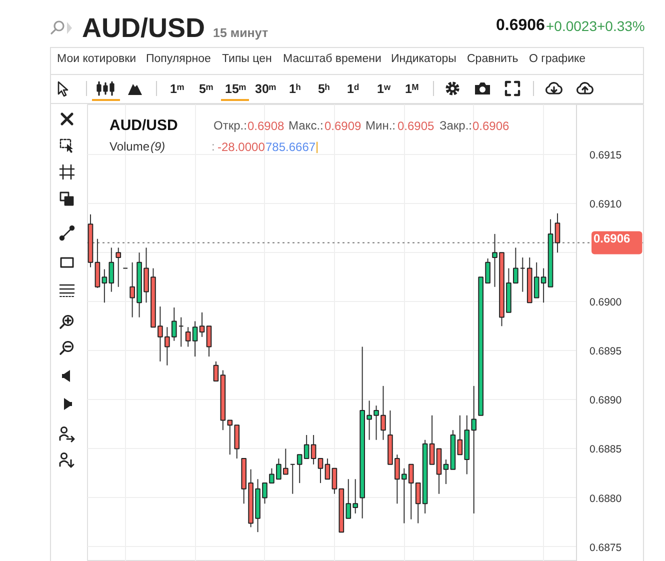  Describe the element at coordinates (343, 126) in the screenshot. I see `annotation: 0.6909` at that location.